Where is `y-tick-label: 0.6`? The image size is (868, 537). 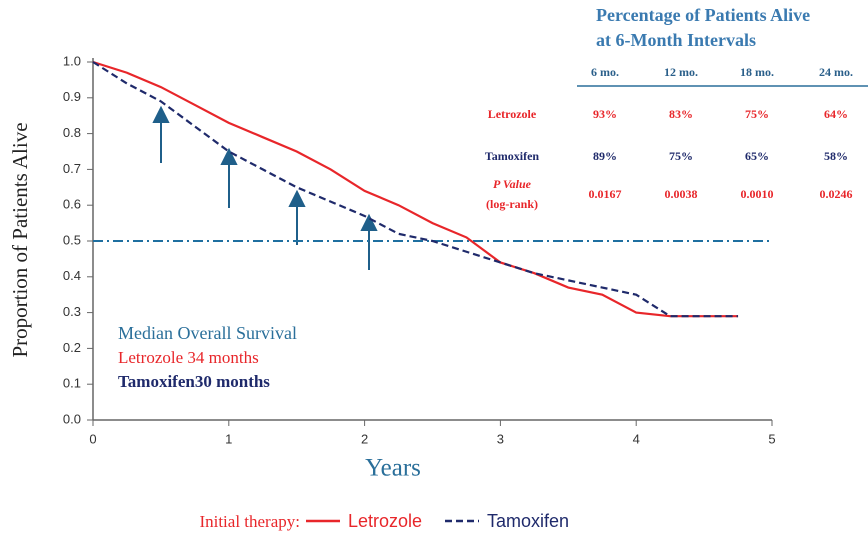 y-tick-label: 0.6 is located at coordinates (72, 204).